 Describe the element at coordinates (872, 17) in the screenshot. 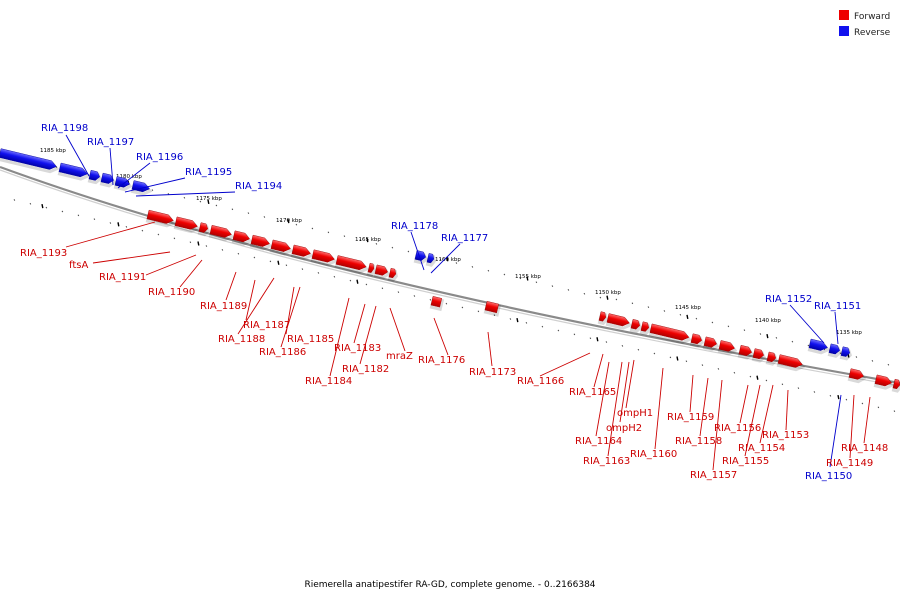

I see `forward-legend-label: Forward` at that location.